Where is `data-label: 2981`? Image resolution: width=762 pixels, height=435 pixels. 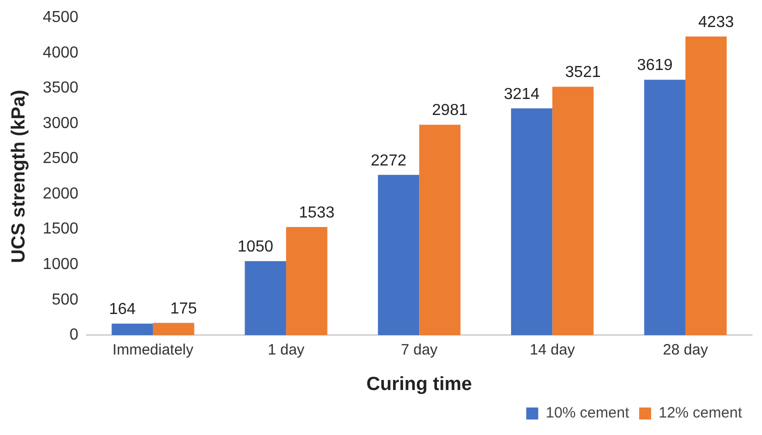
data-label: 2981 is located at coordinates (450, 111).